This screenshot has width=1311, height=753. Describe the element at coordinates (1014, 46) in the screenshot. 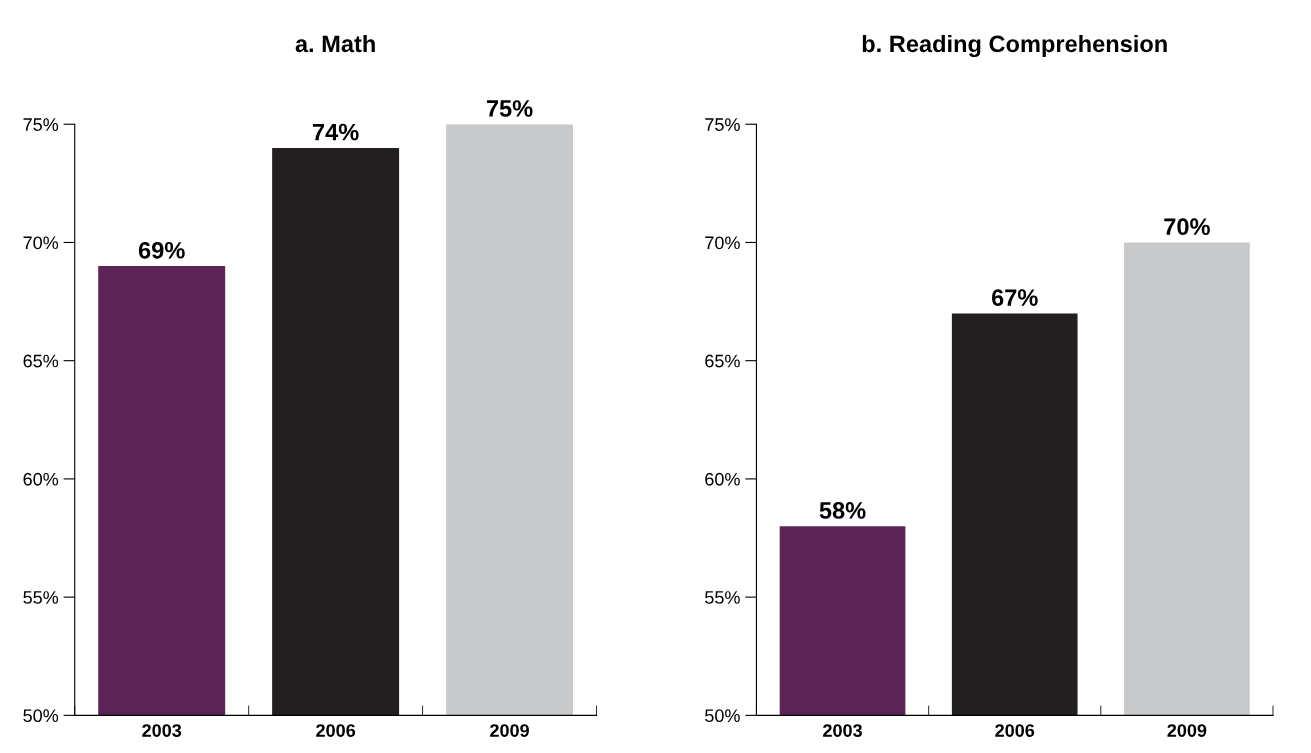

I see `chart-title: b. Reading Comprehension` at that location.